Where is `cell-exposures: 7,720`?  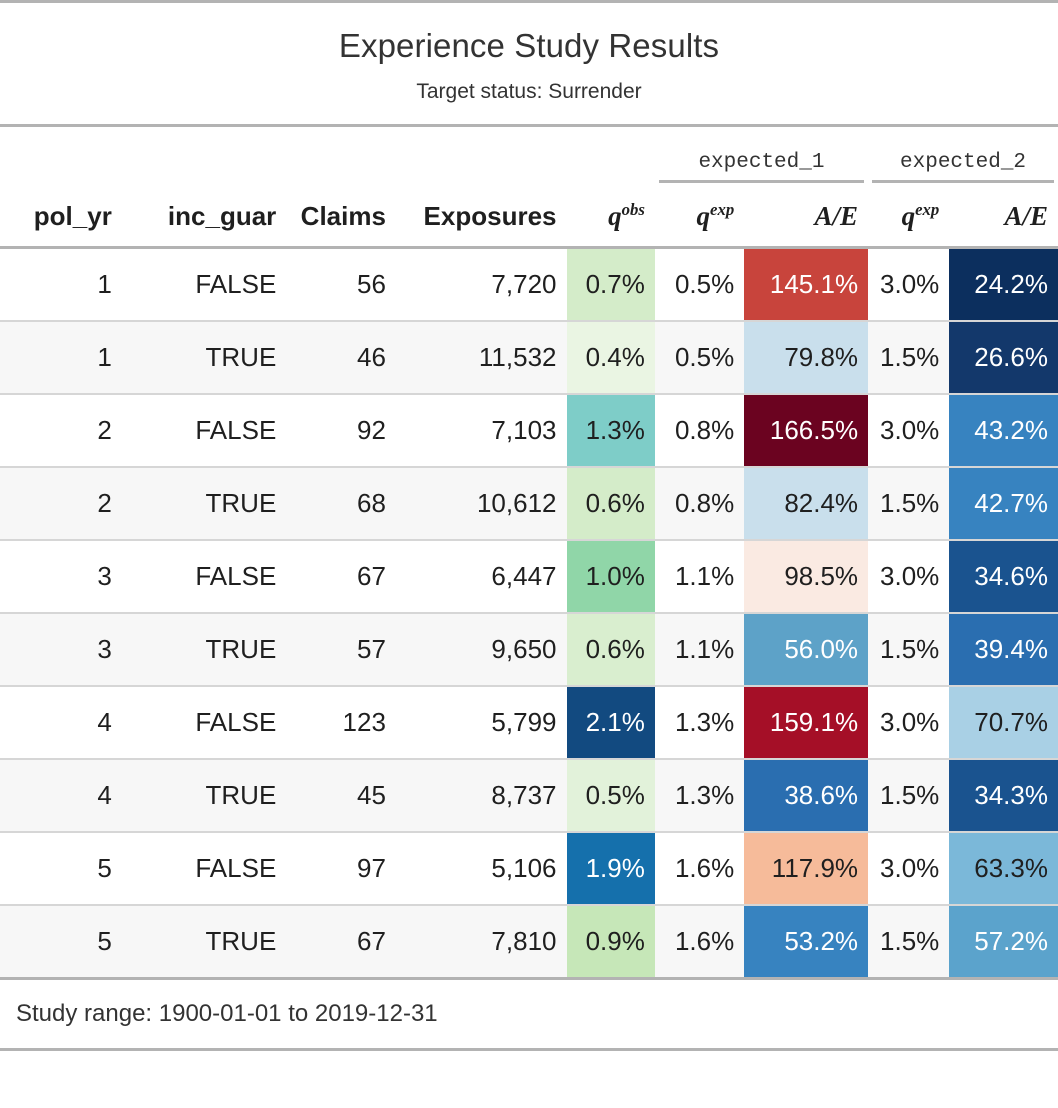
cell-exposures: 7,720 is located at coordinates (524, 283).